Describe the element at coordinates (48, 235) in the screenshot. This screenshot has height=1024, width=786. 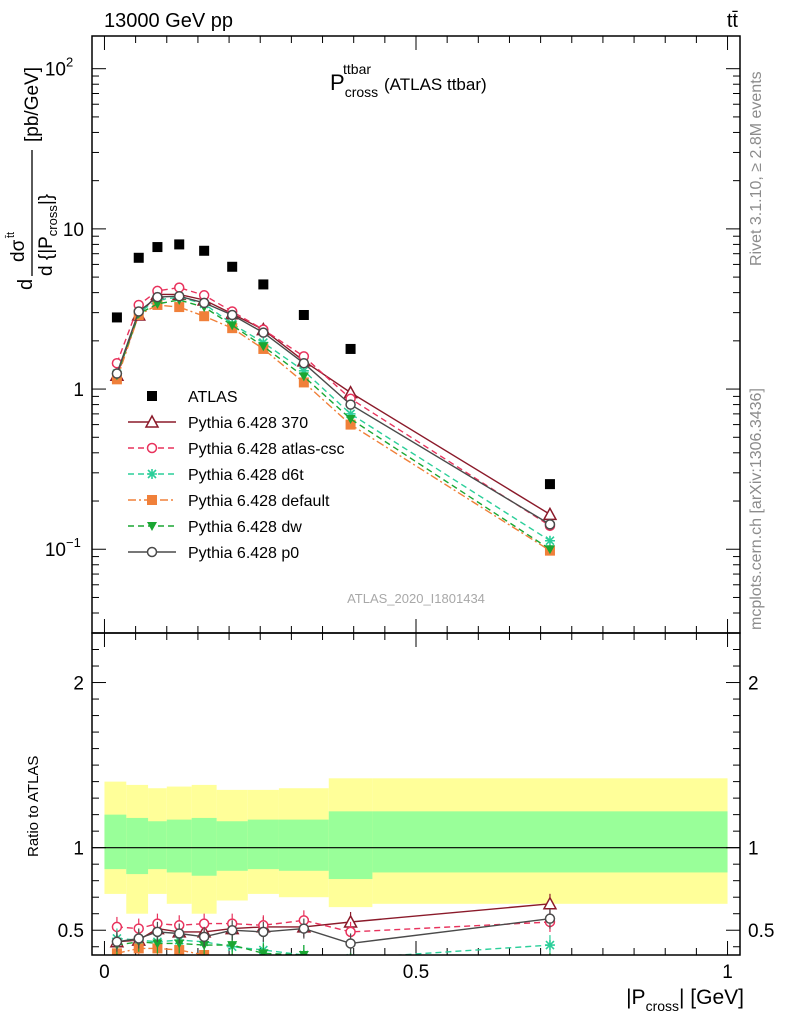
I see `ylabel-denominator: d {|Pcross|}` at that location.